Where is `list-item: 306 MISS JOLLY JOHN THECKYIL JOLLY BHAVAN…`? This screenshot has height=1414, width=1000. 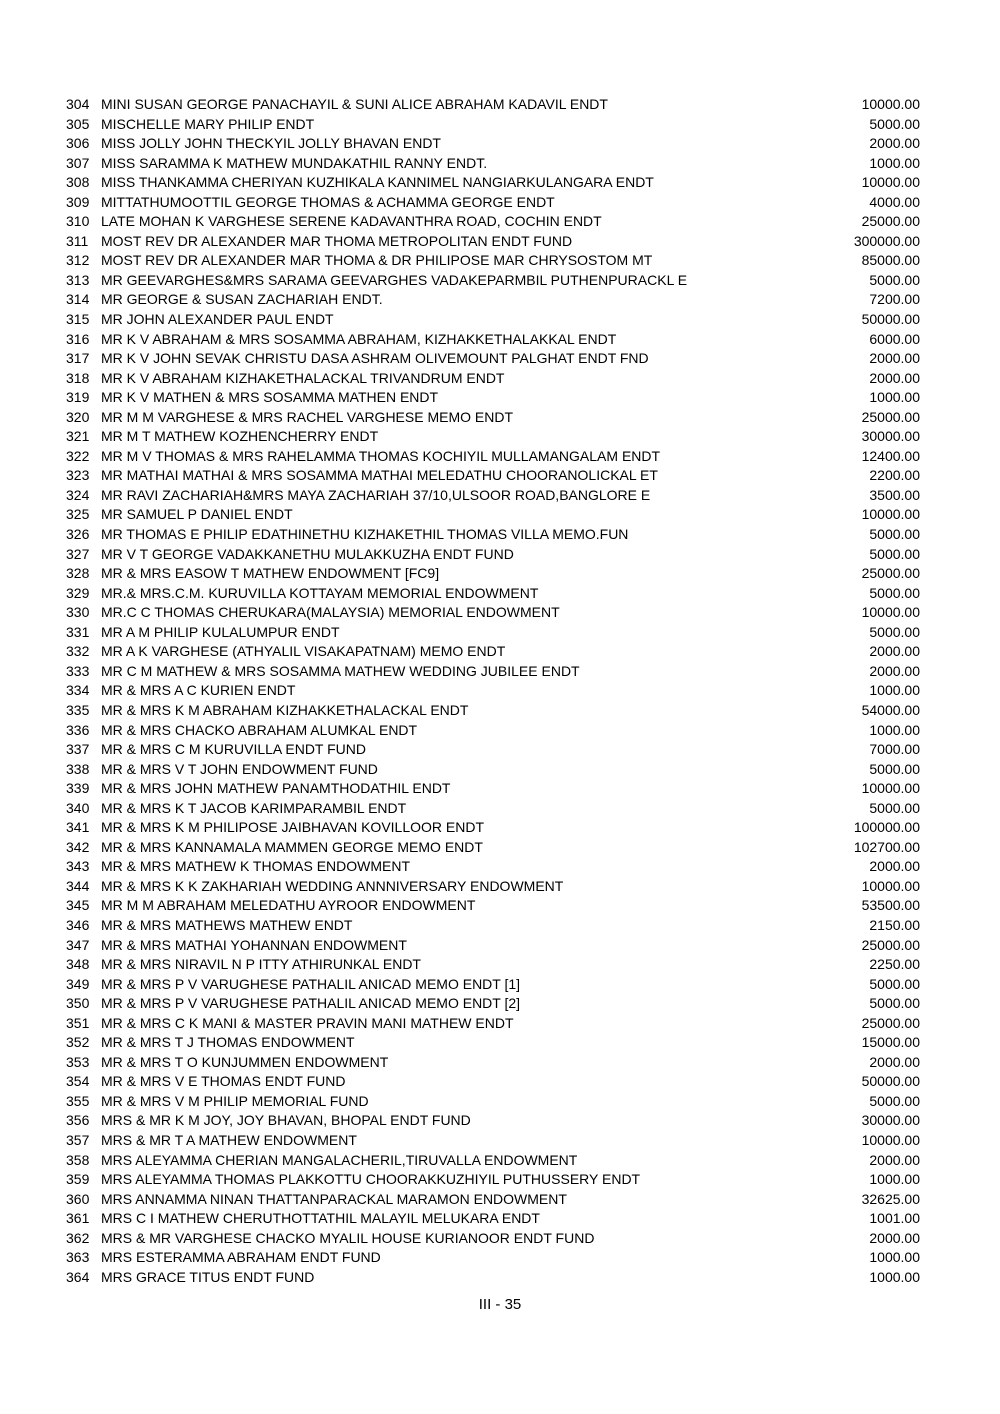 list-item: 306 MISS JOLLY JOHN THECKYIL JOLLY BHAVAN… is located at coordinates (500, 144).